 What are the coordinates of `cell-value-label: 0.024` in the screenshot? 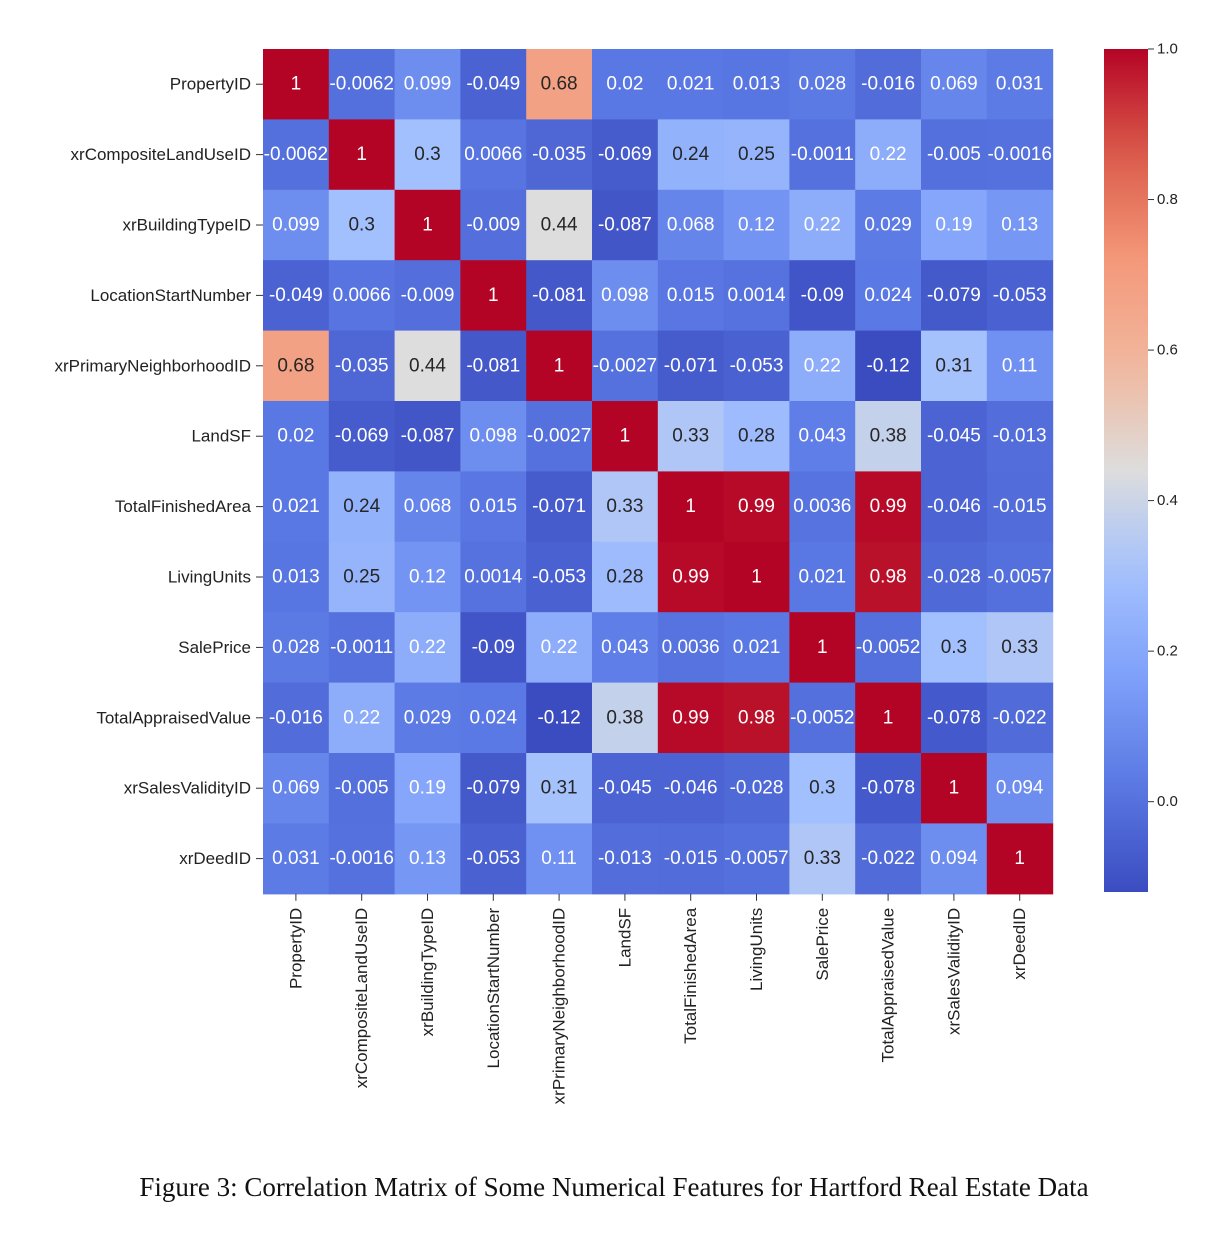 It's located at (494, 717).